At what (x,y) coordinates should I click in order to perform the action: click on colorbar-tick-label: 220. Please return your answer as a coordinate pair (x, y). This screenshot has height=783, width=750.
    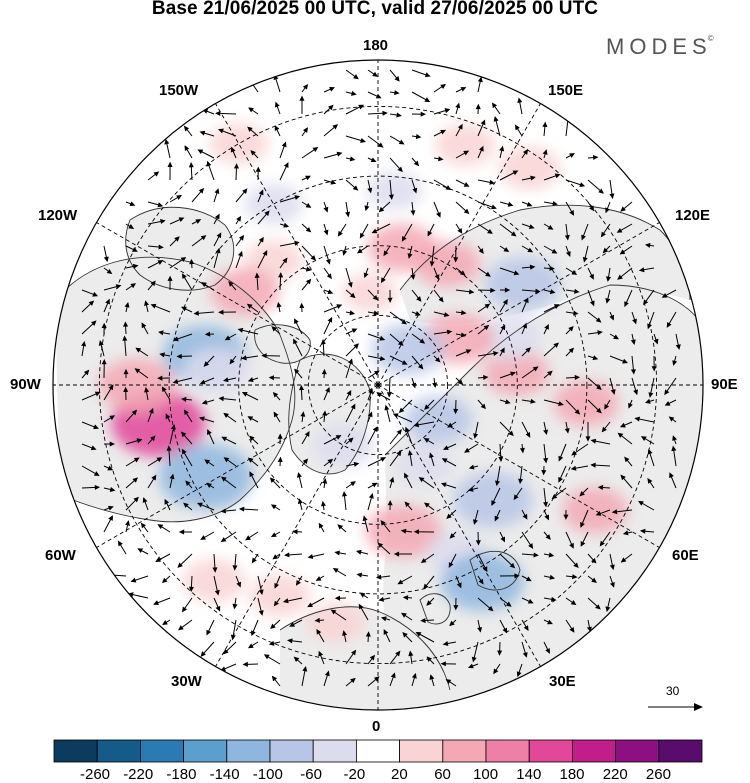
    Looking at the image, I should click on (615, 774).